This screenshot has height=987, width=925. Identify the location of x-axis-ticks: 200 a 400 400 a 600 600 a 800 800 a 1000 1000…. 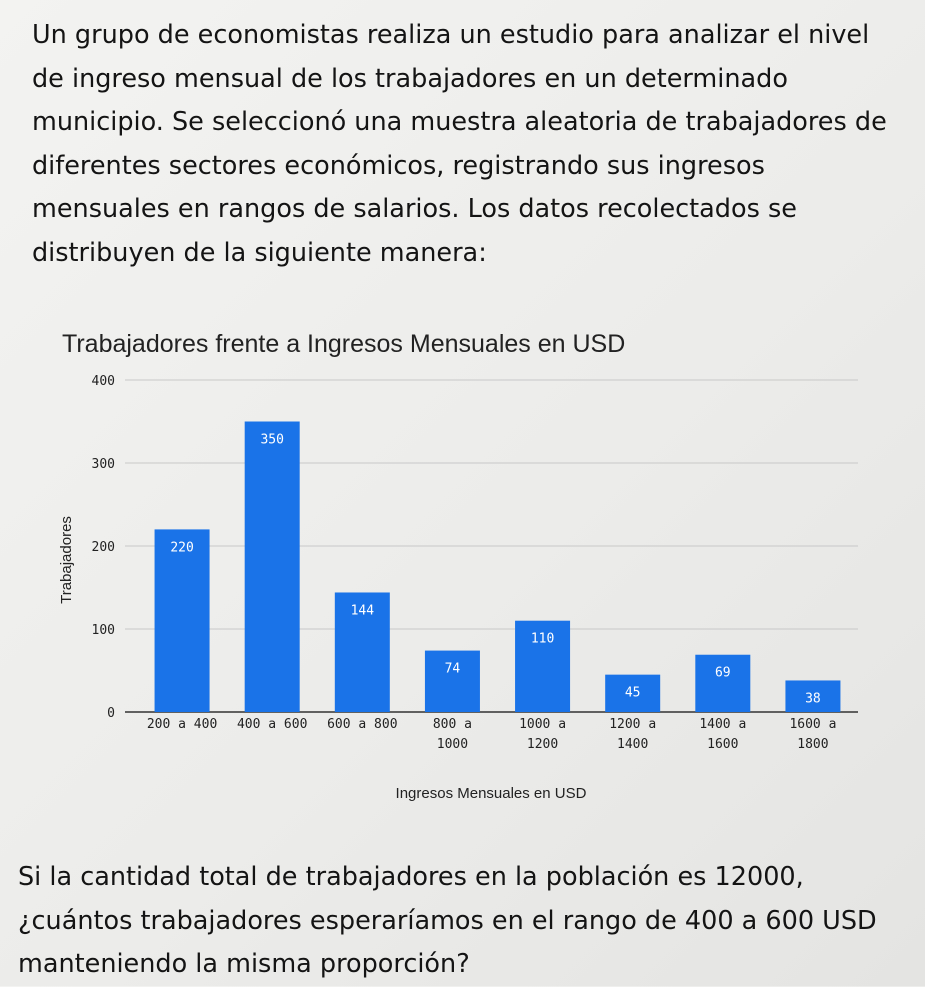
(492, 734).